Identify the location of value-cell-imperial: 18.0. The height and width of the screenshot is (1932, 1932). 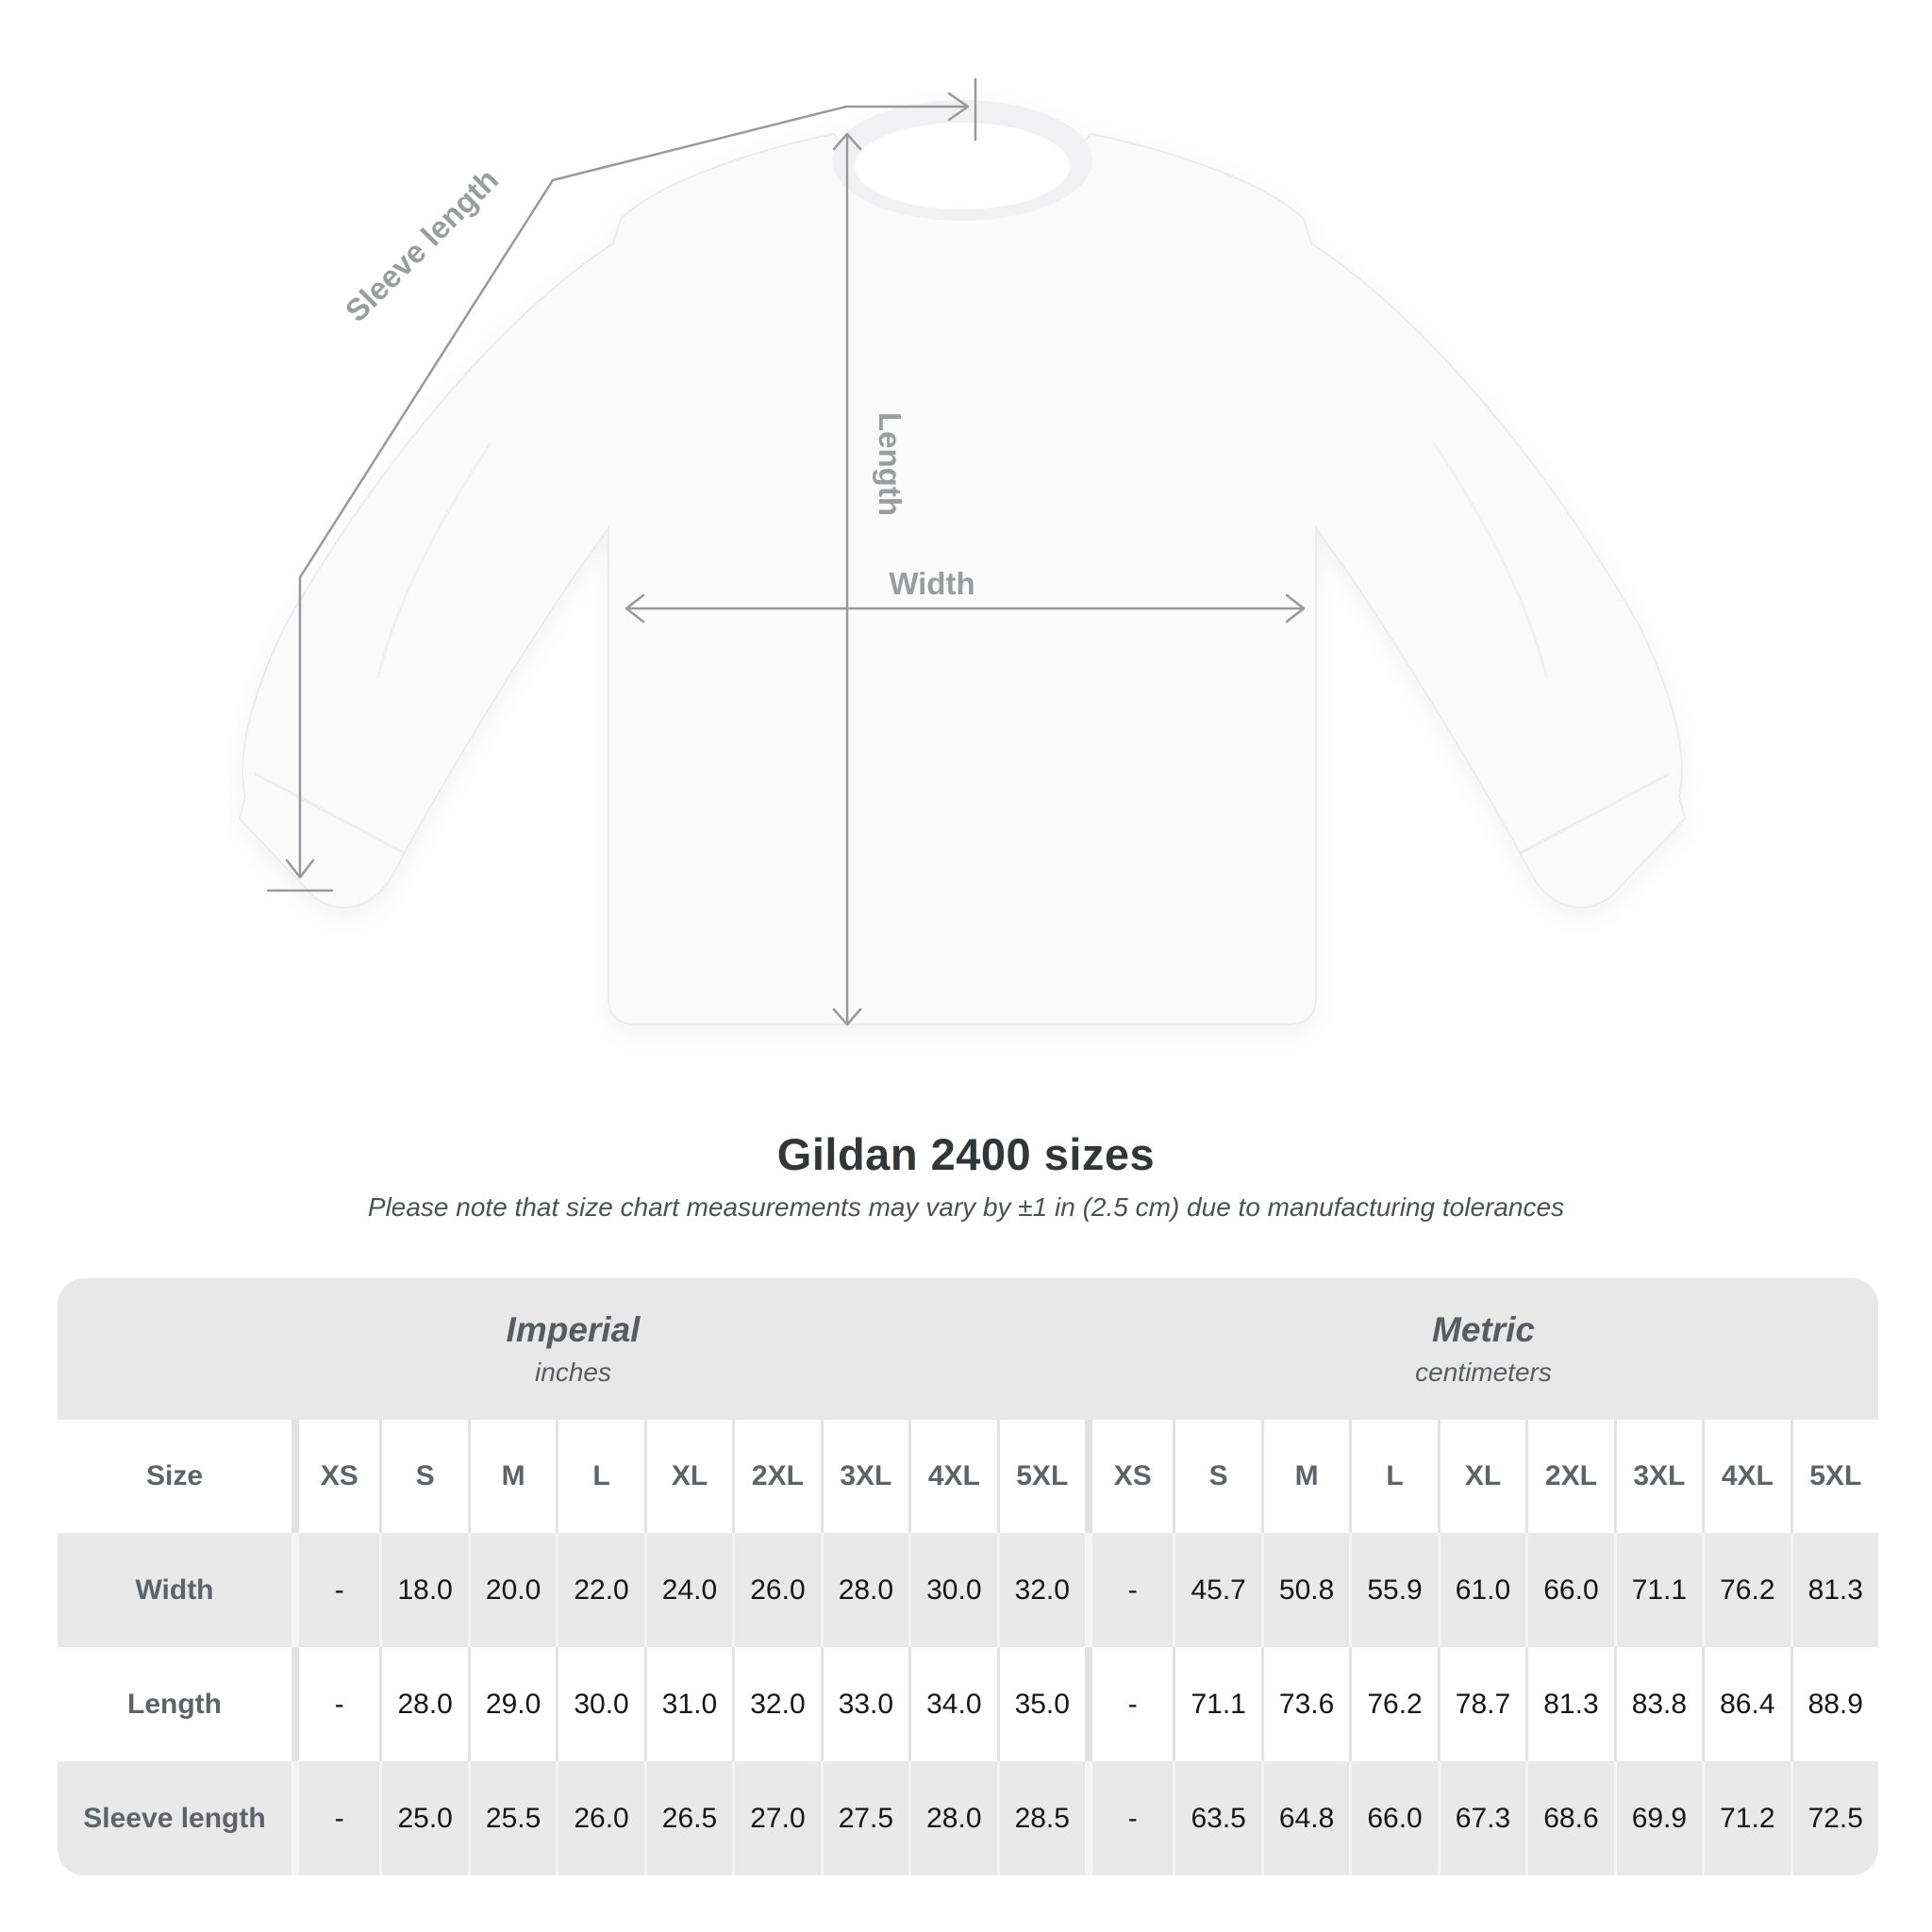
(423, 1590).